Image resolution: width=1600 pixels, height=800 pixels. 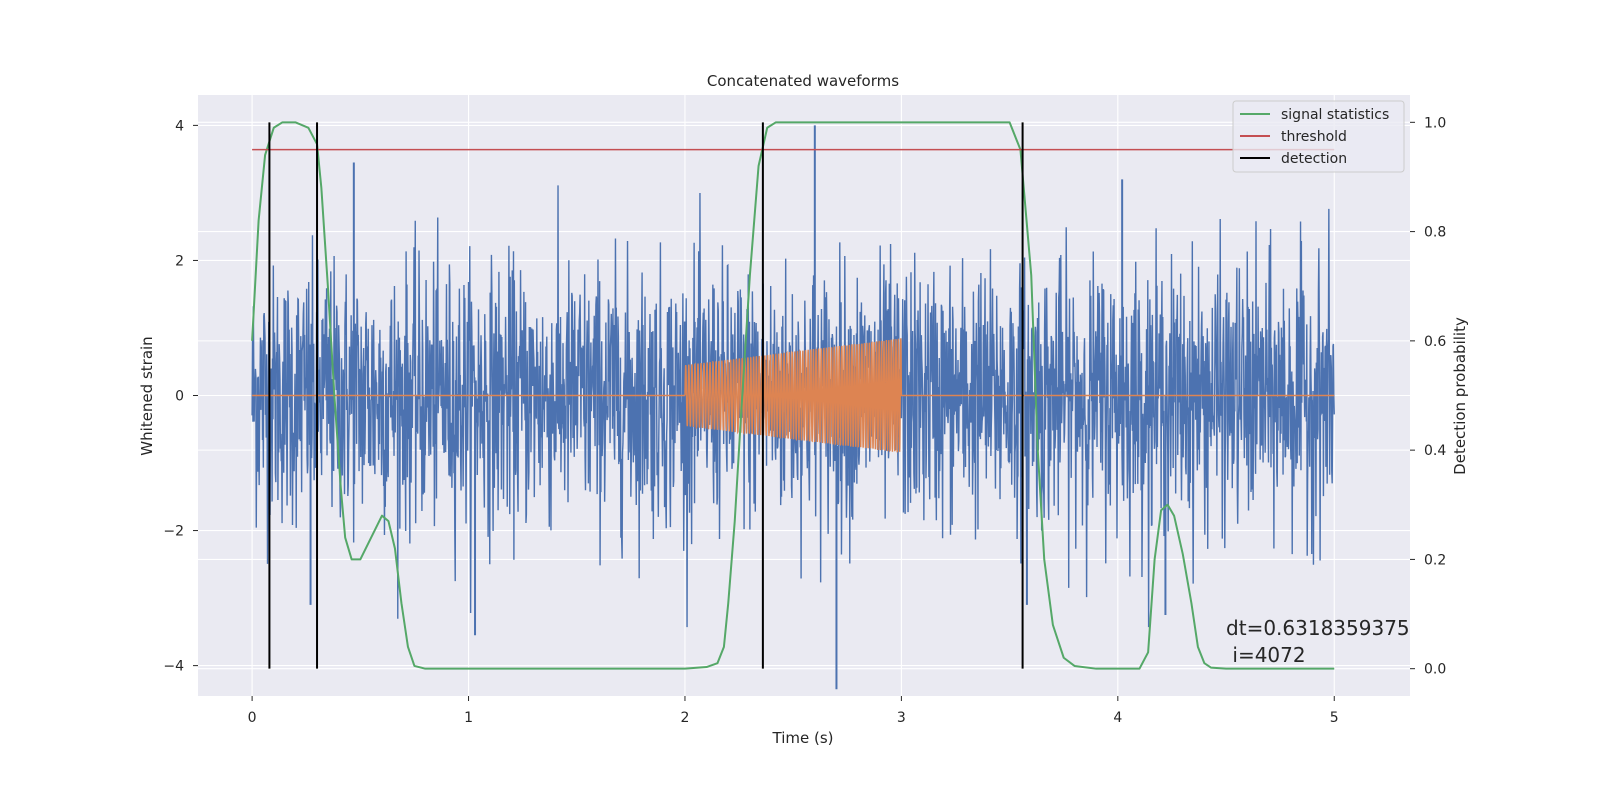 I want to click on x-tick-label: 4, so click(x=1117, y=718).